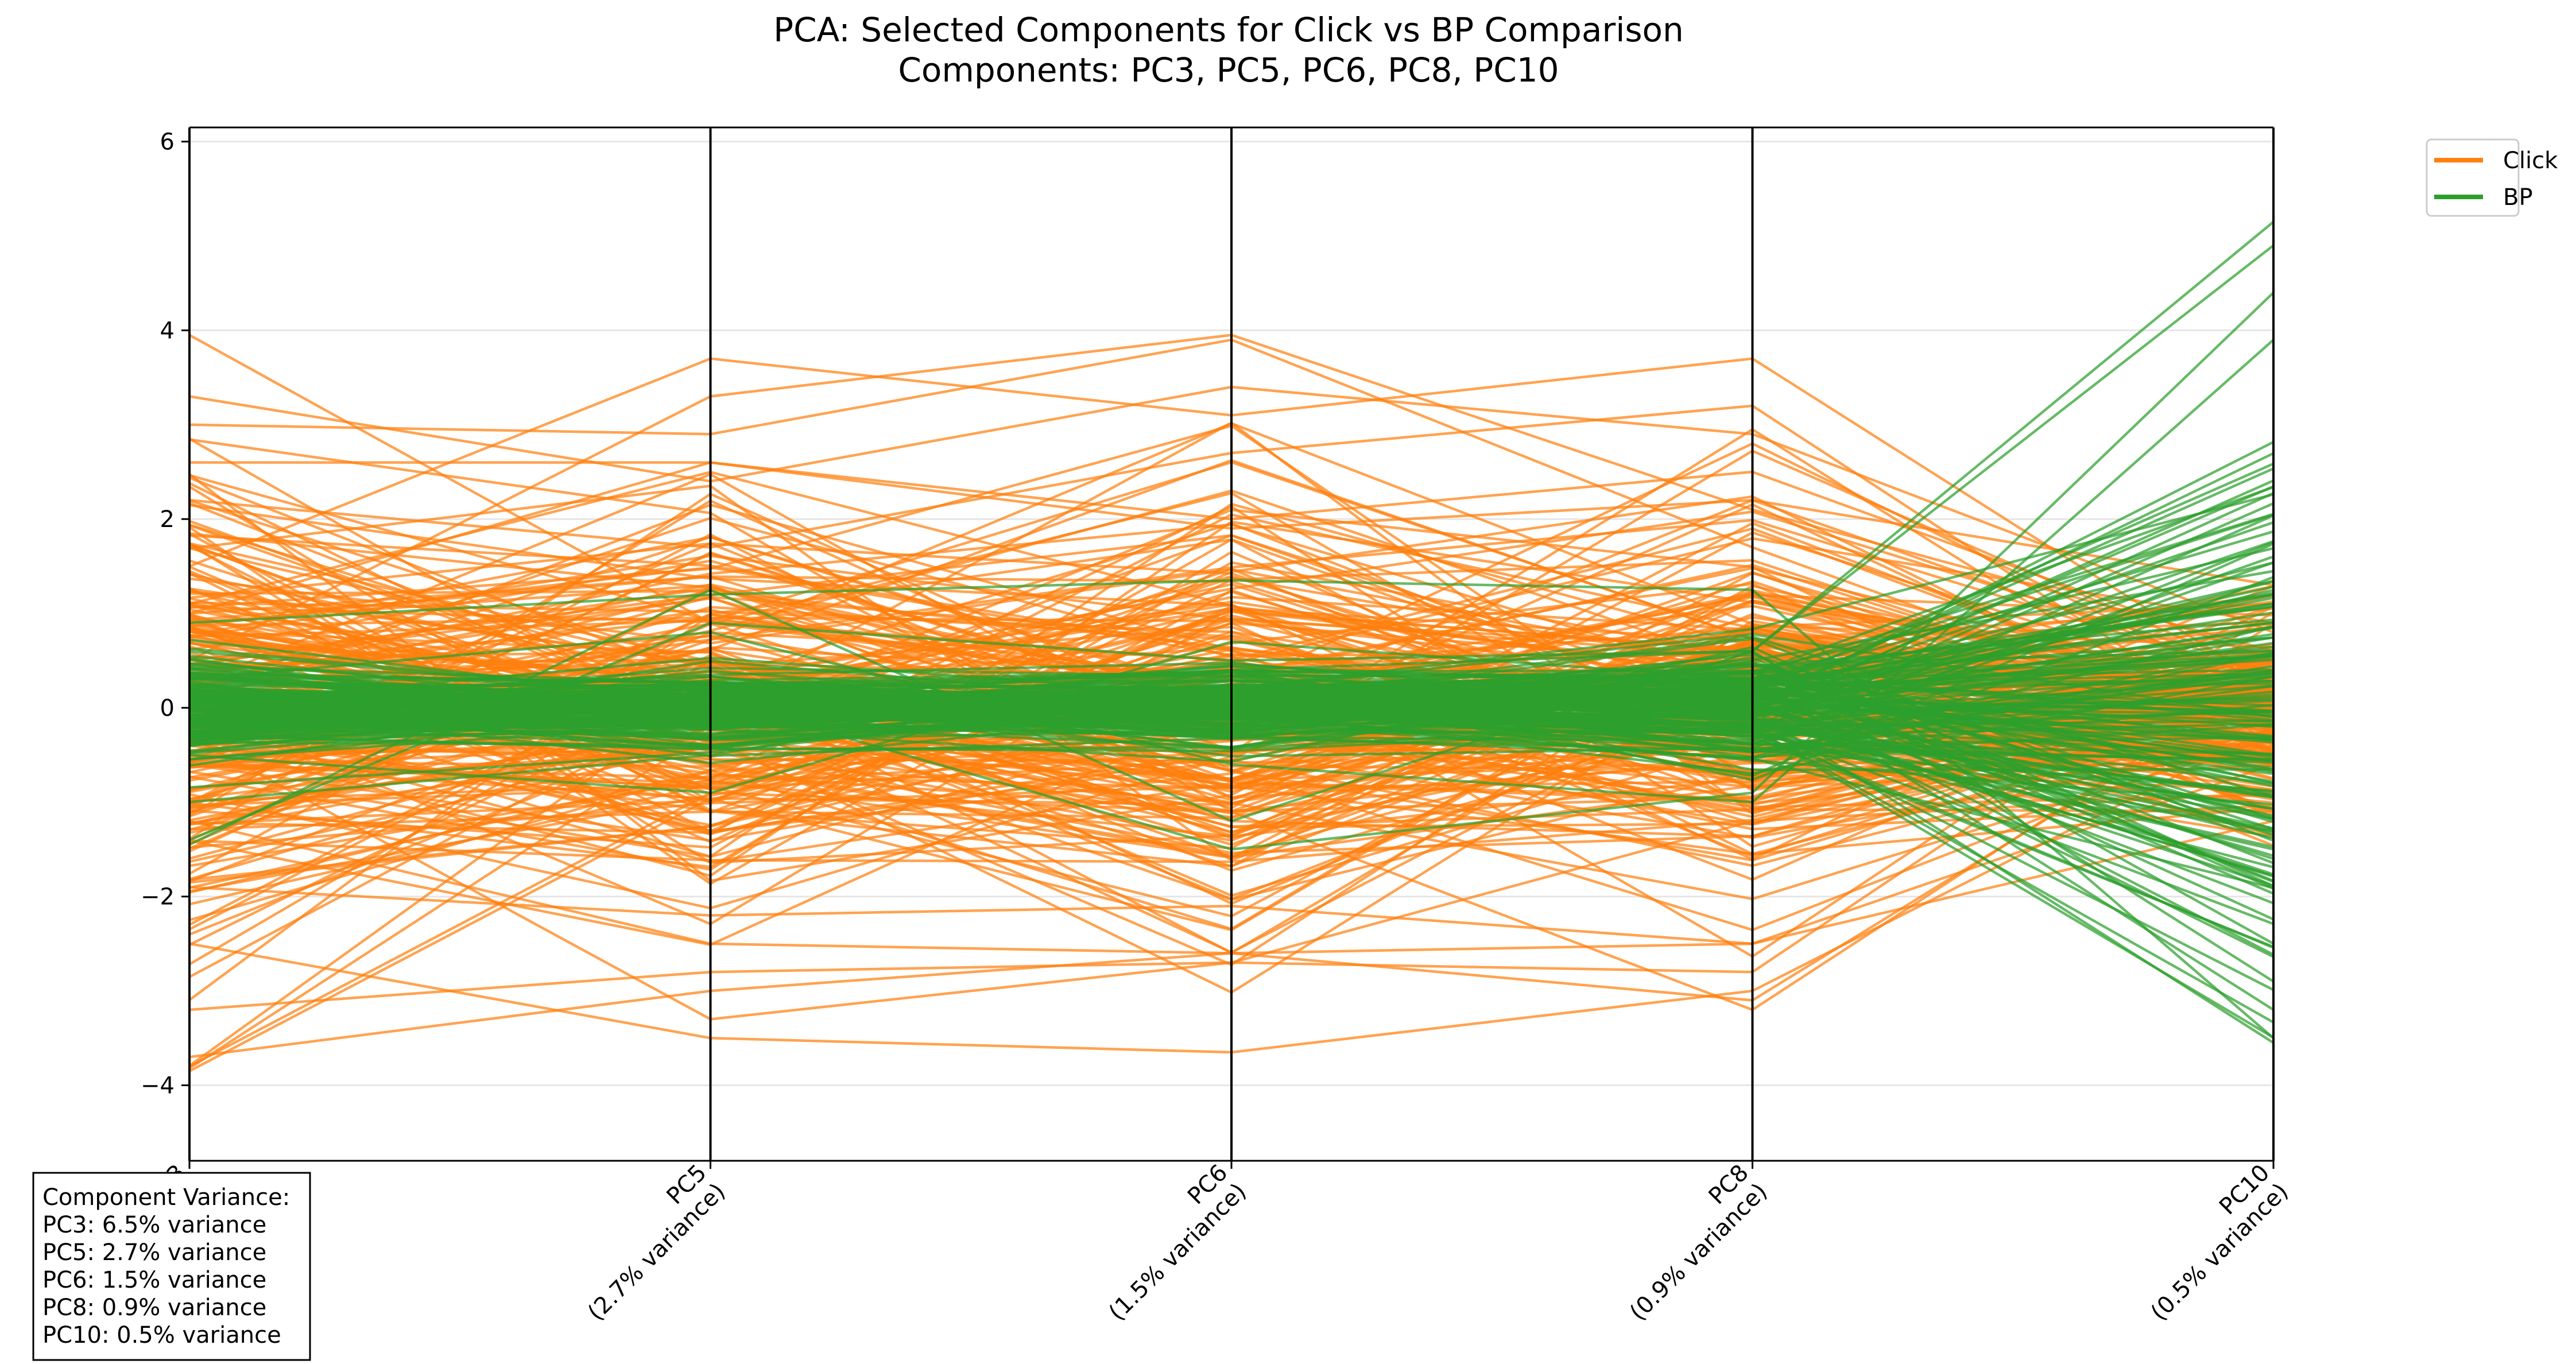 The image size is (2576, 1364). Describe the element at coordinates (158, 1085) in the screenshot. I see `y-tick-label: −4` at that location.